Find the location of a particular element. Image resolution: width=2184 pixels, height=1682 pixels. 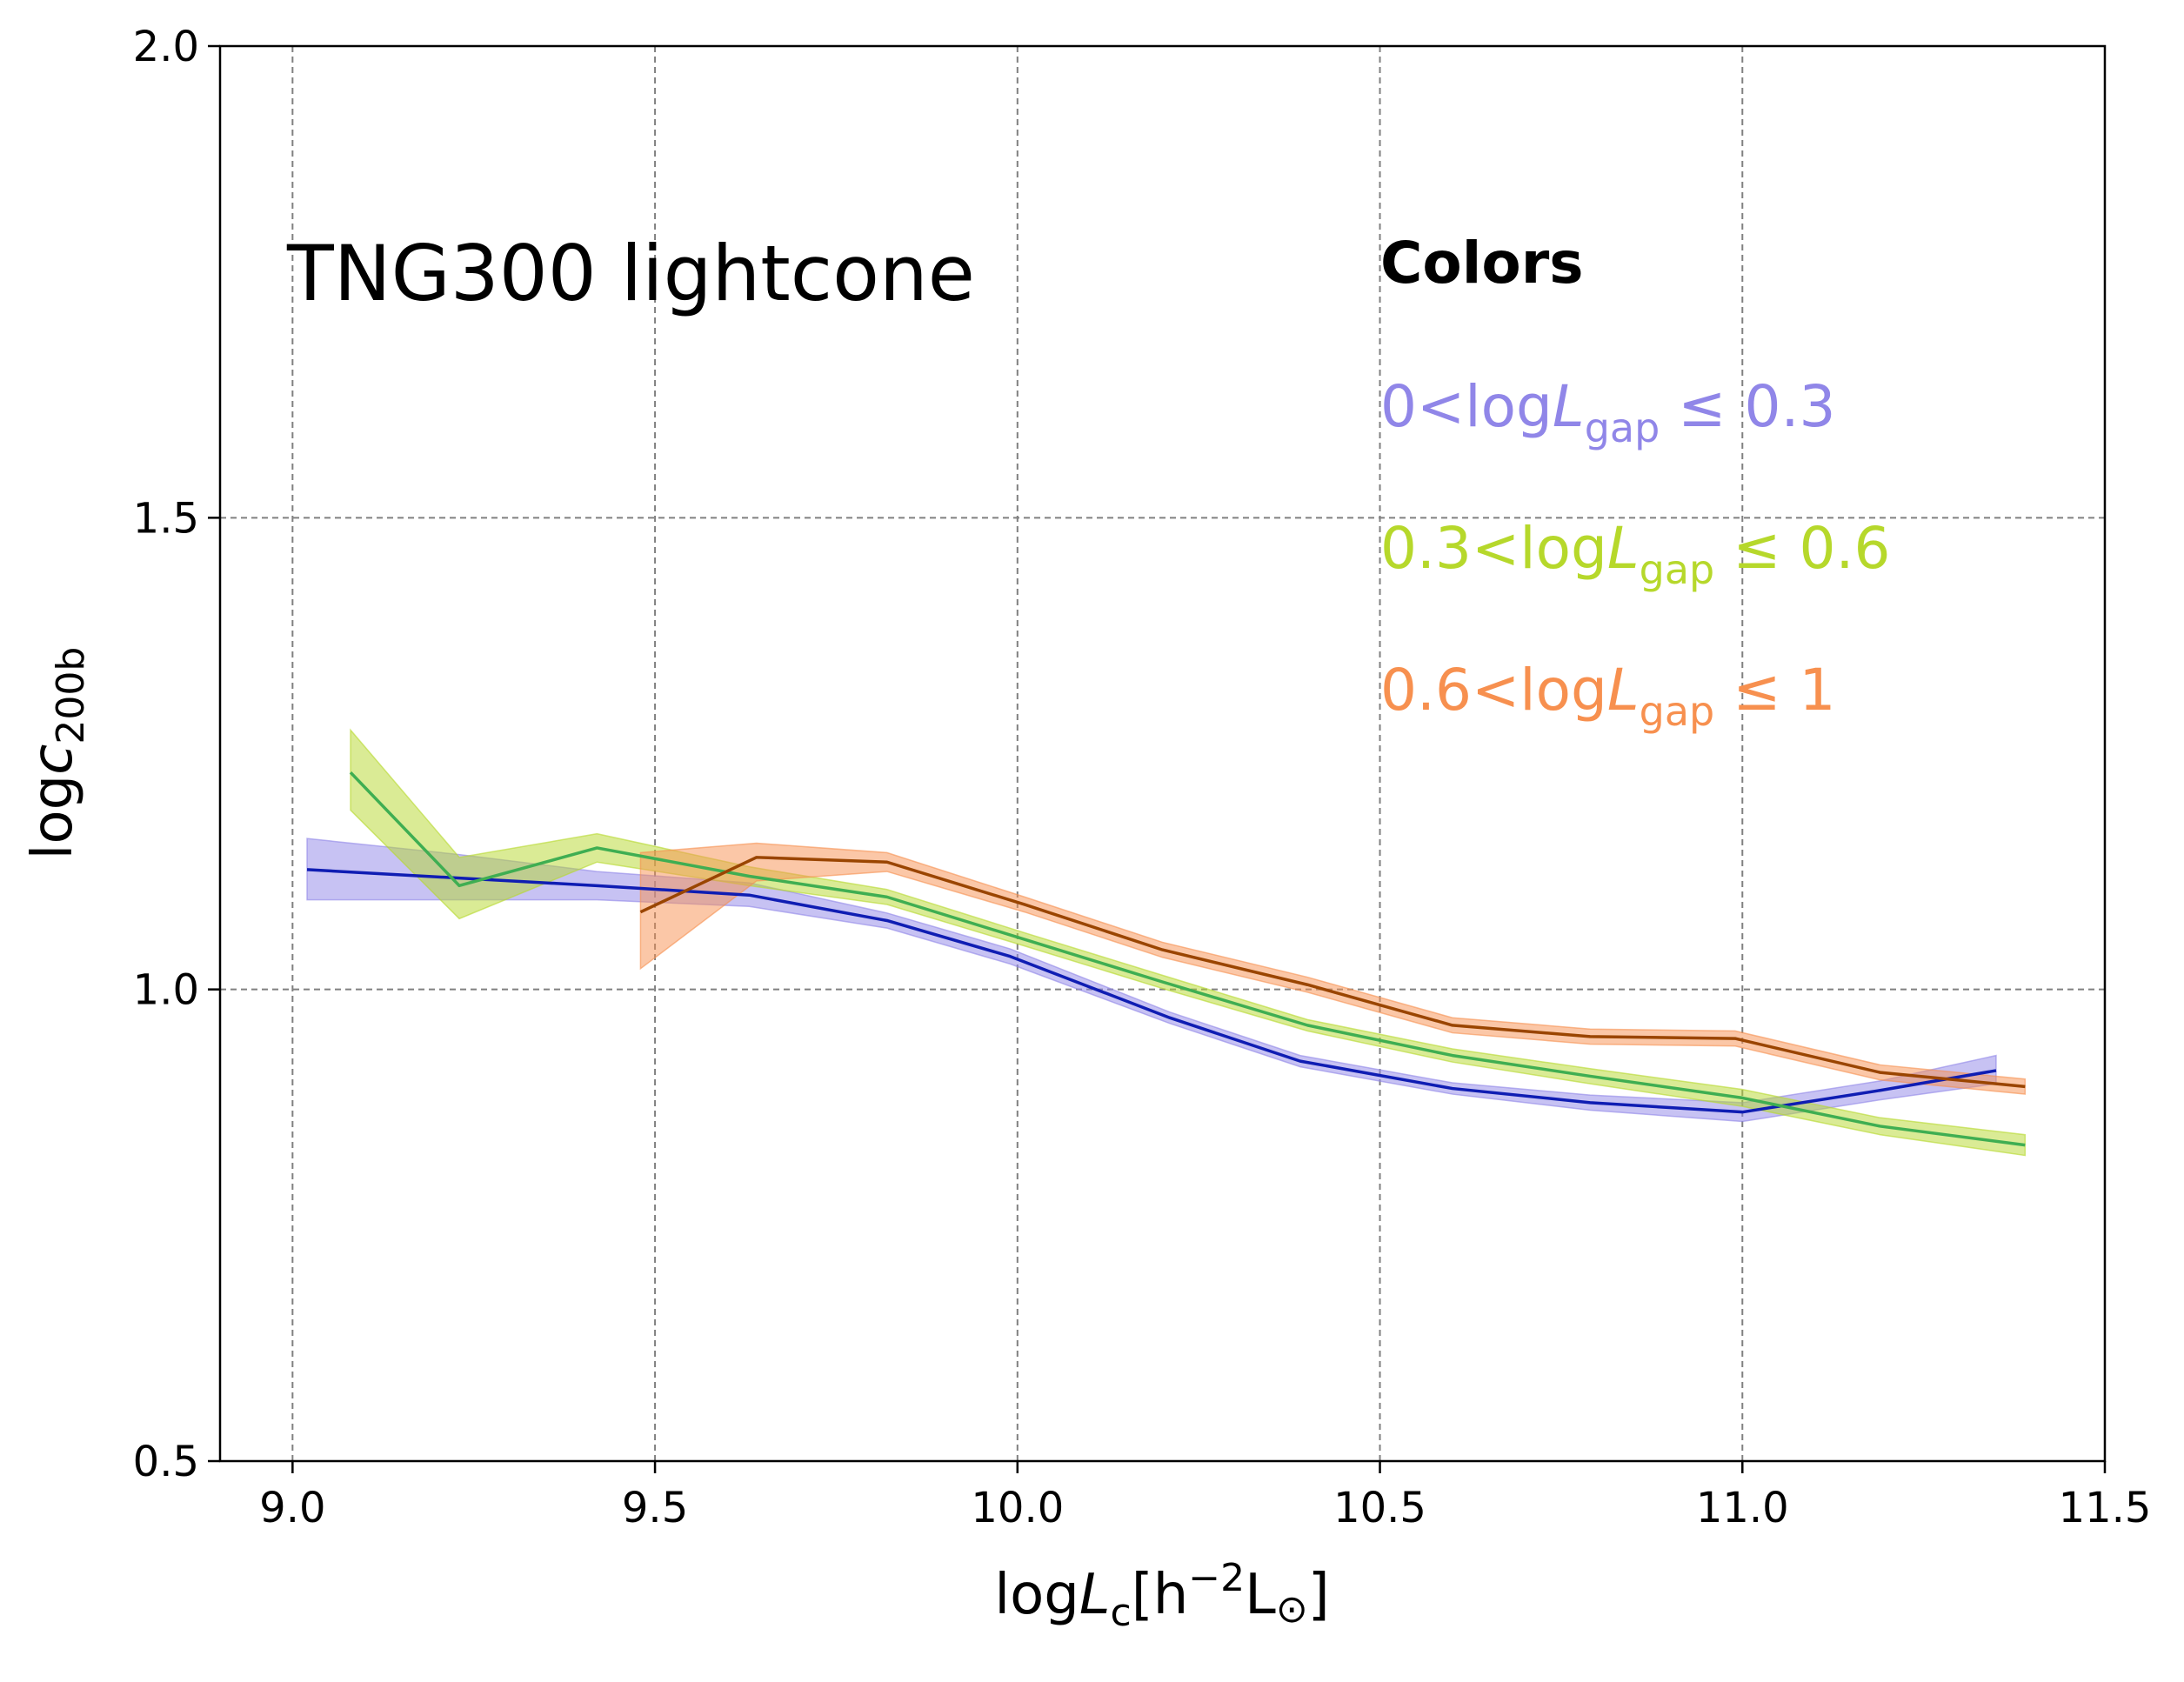

x-tick-label: 10.0 is located at coordinates (1017, 1508).